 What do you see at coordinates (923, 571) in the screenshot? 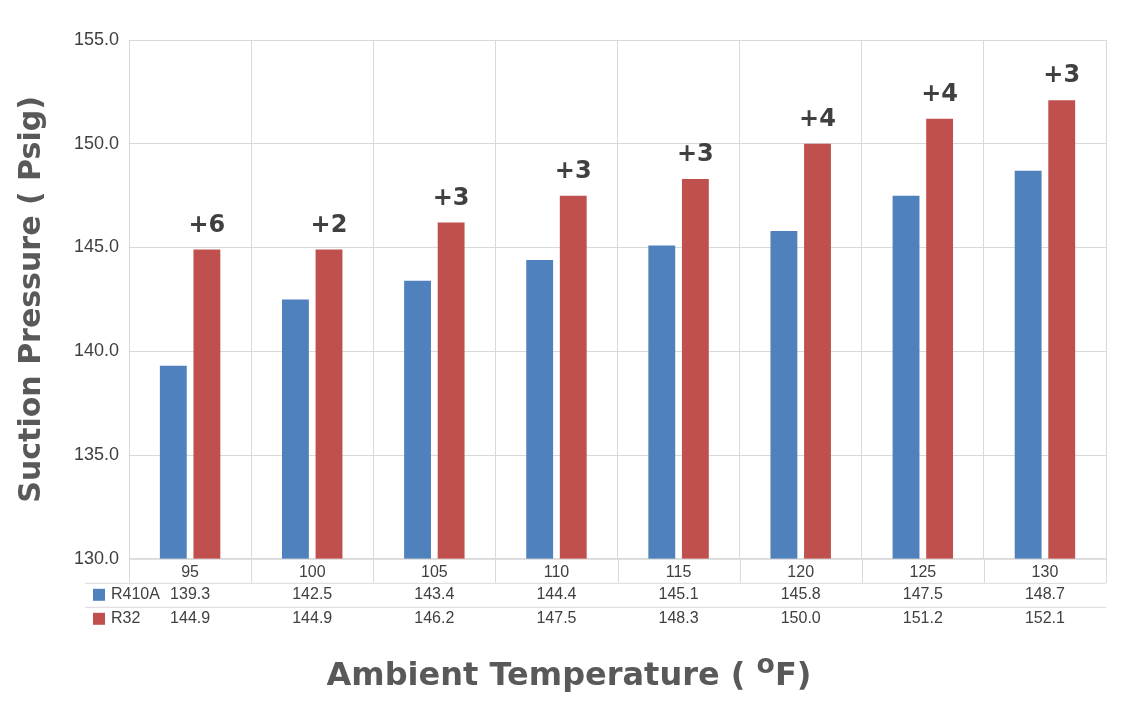
I see `x-tick-label: 125` at bounding box center [923, 571].